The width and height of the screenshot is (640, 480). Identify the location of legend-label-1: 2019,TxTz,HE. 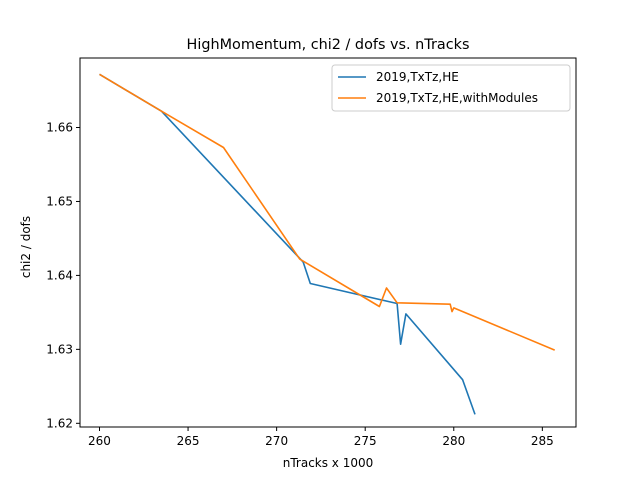
(417, 77).